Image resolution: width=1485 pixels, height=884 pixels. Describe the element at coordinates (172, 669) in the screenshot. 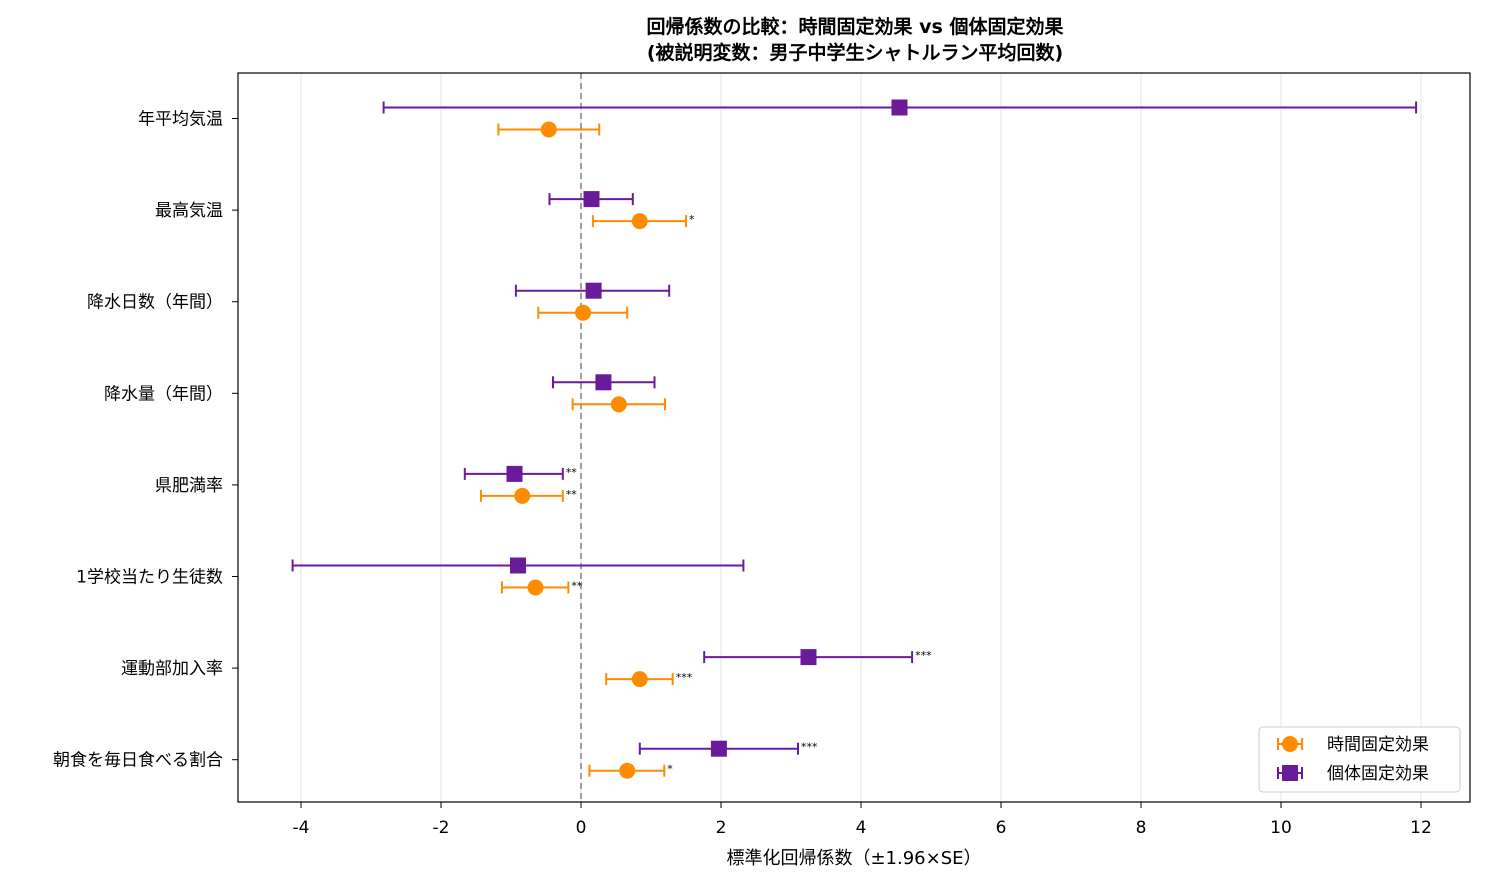

I see `y-tick-label: 運動部加入率` at that location.